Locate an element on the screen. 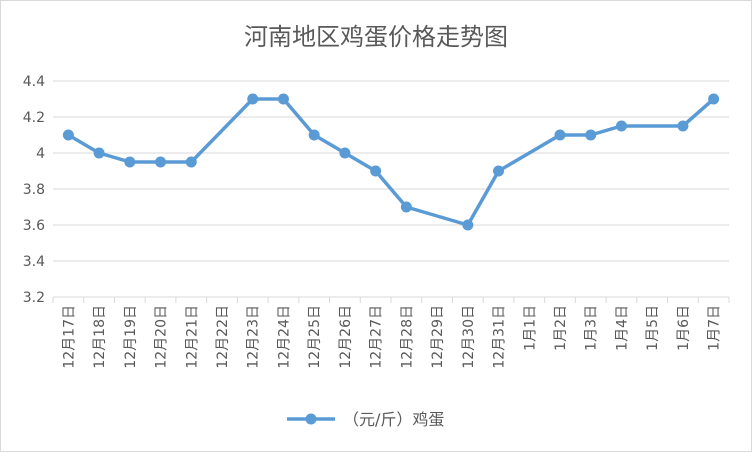 Image resolution: width=752 pixels, height=456 pixels. y-tick-label: 3.4 is located at coordinates (34, 262).